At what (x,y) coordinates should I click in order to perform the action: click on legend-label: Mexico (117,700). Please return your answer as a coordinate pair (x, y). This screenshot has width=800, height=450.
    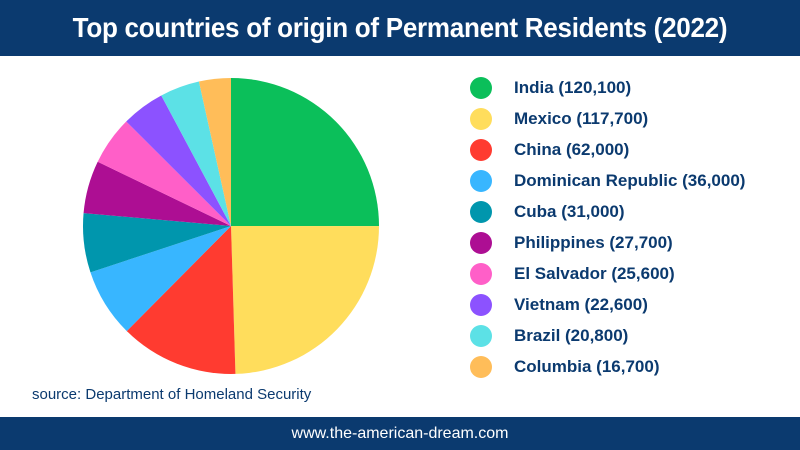
    Looking at the image, I should click on (581, 118).